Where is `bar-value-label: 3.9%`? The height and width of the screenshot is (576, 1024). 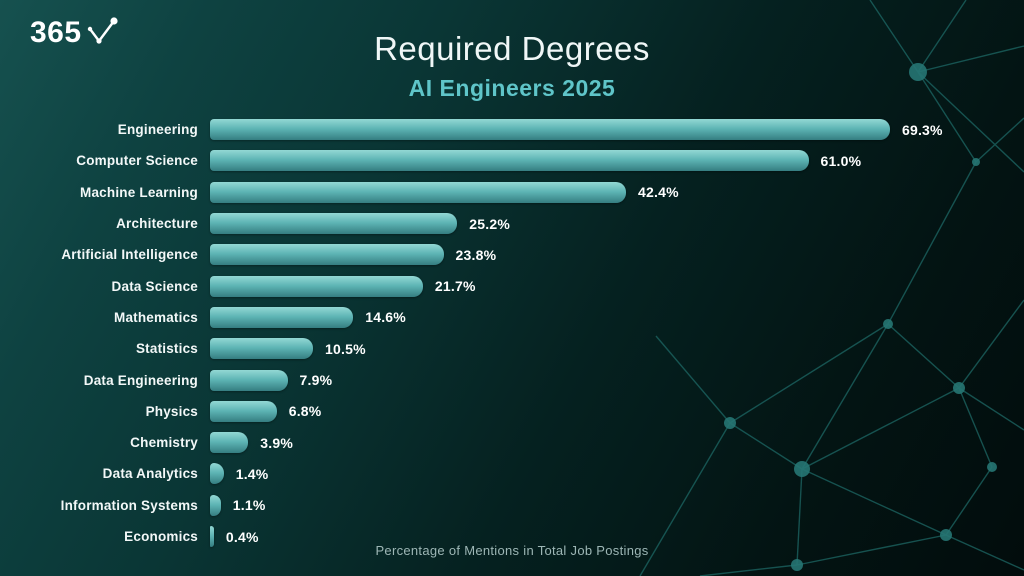 bar-value-label: 3.9% is located at coordinates (276, 442).